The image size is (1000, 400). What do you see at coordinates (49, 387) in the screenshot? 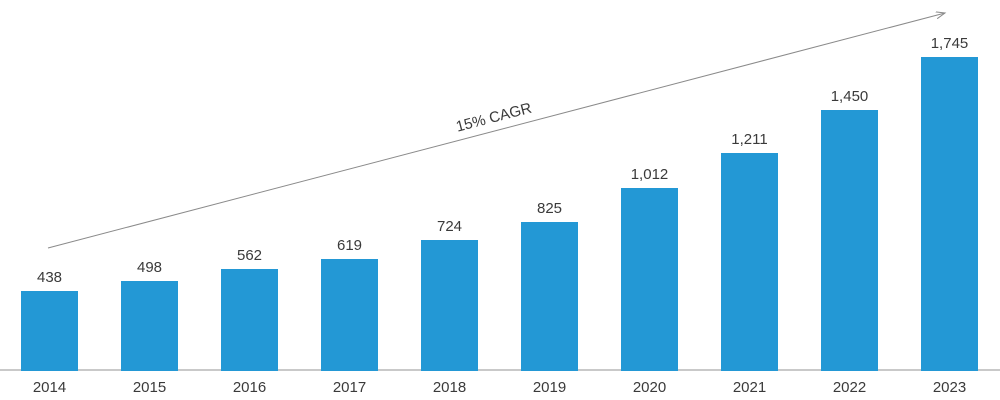
I see `x-tick-label: 2014` at bounding box center [49, 387].